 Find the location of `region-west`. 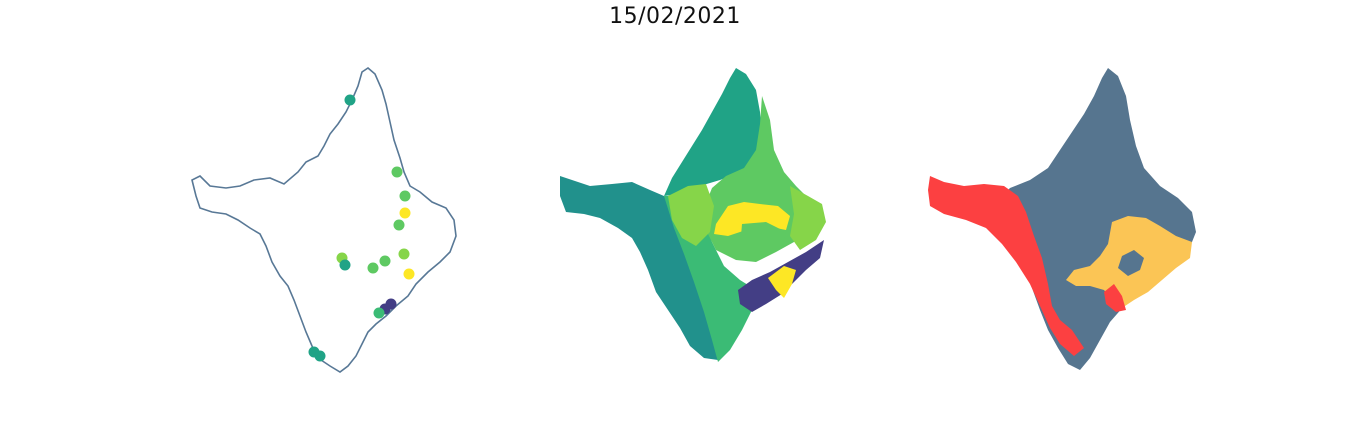

region-west is located at coordinates (641, 268).